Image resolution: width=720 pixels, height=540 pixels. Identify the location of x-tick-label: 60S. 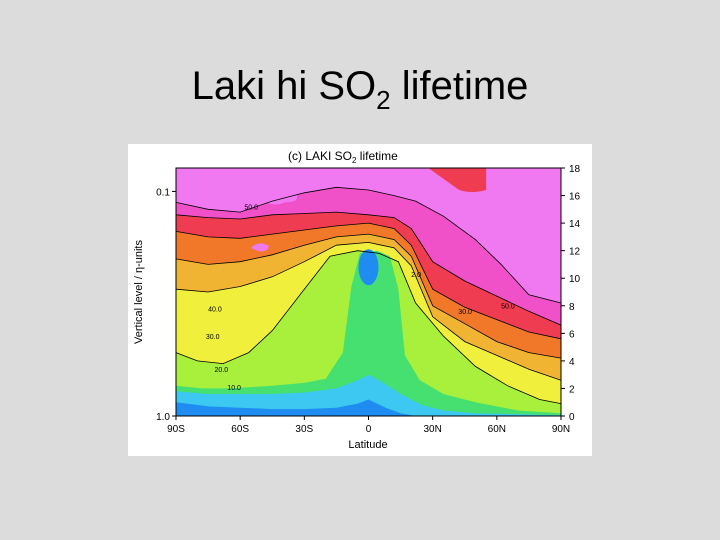
(240, 429).